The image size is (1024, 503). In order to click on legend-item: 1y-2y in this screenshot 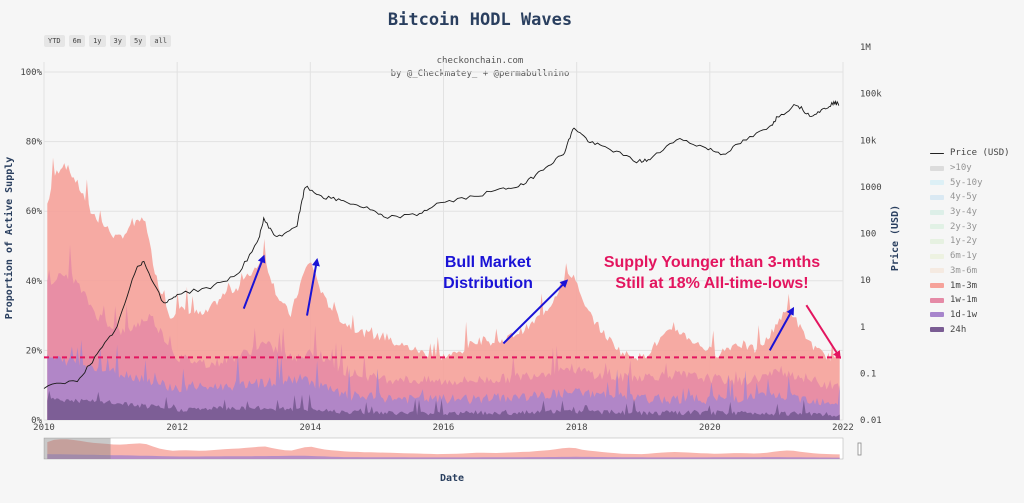, I will do `click(970, 241)`.